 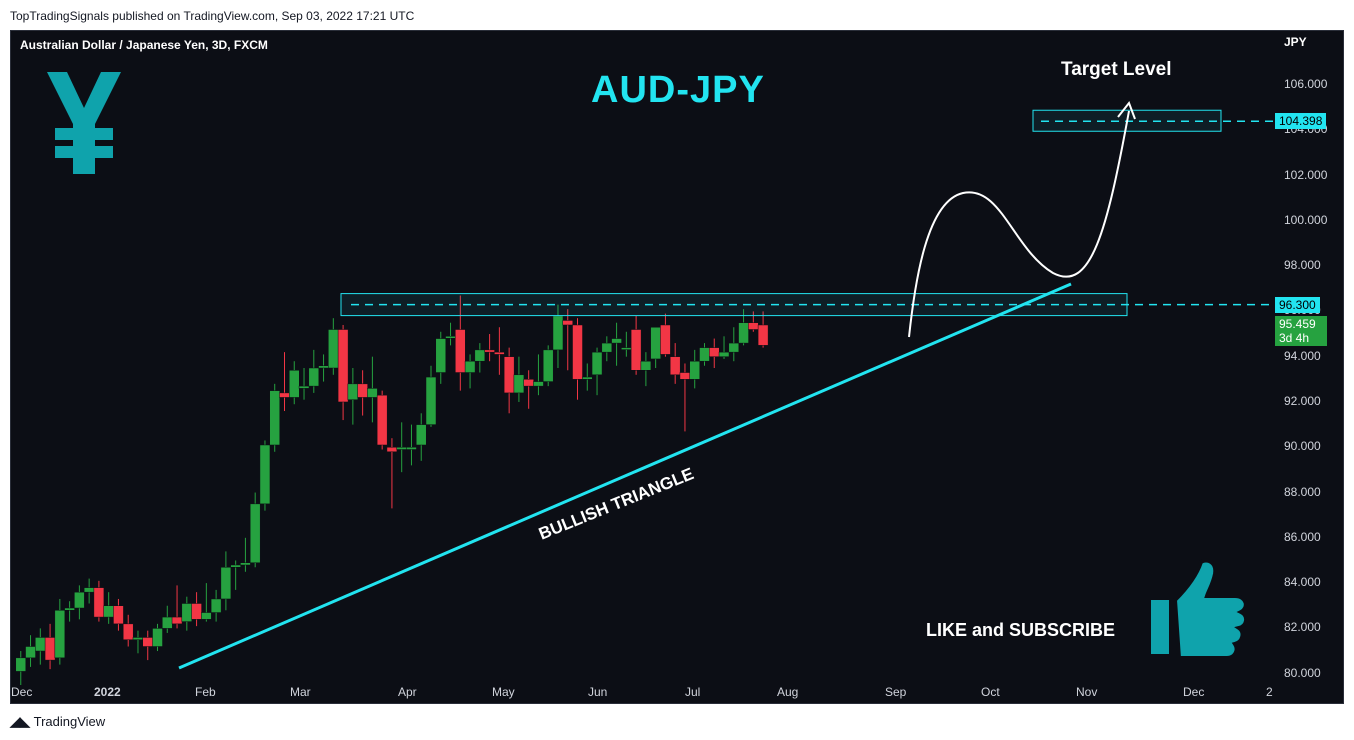 I want to click on x-tick-label: Apr, so click(x=407, y=692).